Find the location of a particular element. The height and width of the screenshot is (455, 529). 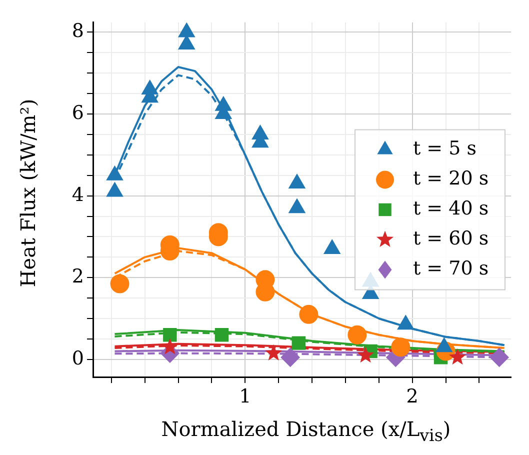

legend-label: t = 40 s is located at coordinates (451, 209).